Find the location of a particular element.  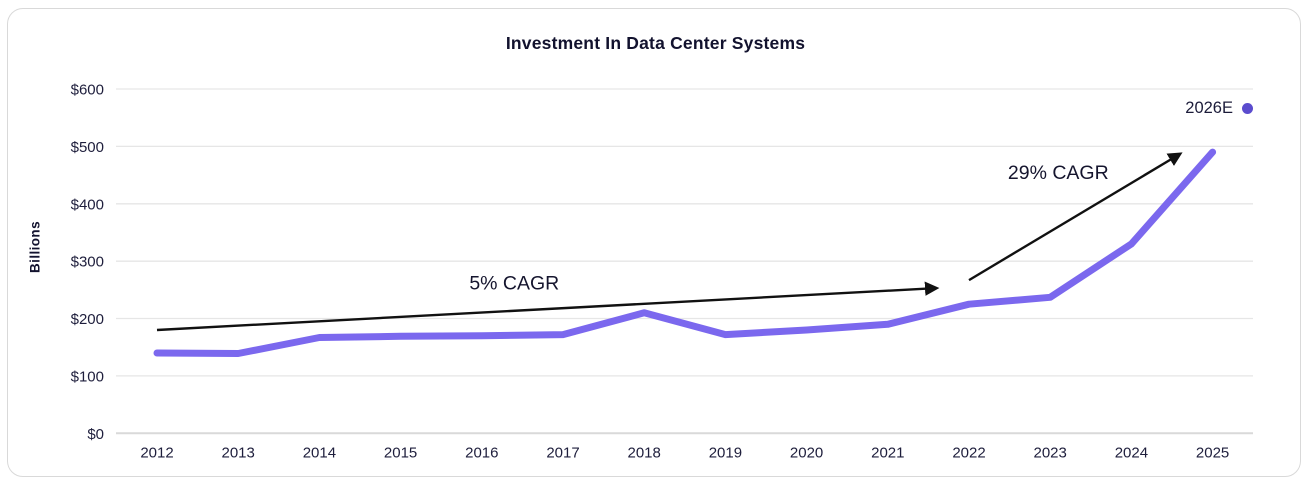

chart-title: Investment In Data Center Systems is located at coordinates (655, 43).